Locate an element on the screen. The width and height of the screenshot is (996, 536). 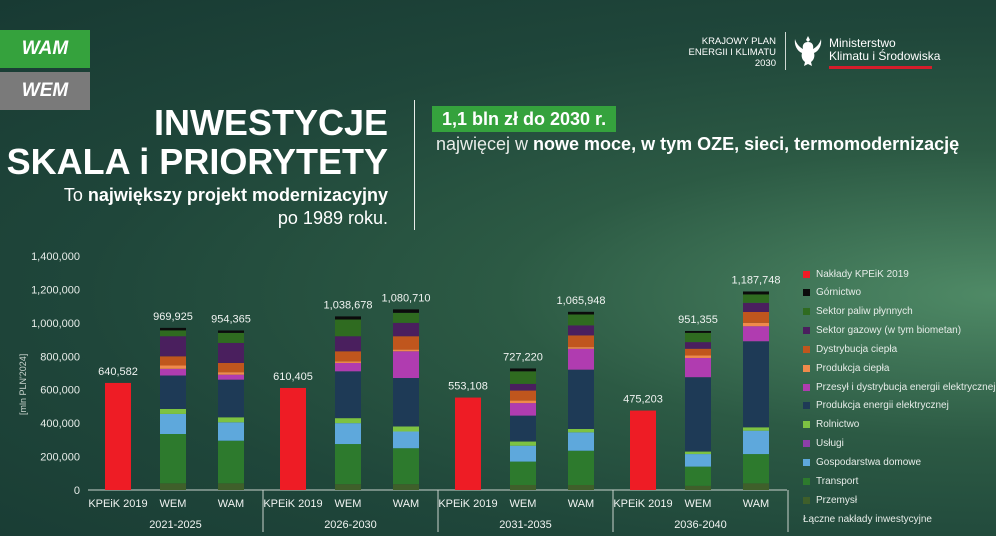
legend-item-sektor_paliw: Sektor paliw płynnych is located at coordinates (858, 312).